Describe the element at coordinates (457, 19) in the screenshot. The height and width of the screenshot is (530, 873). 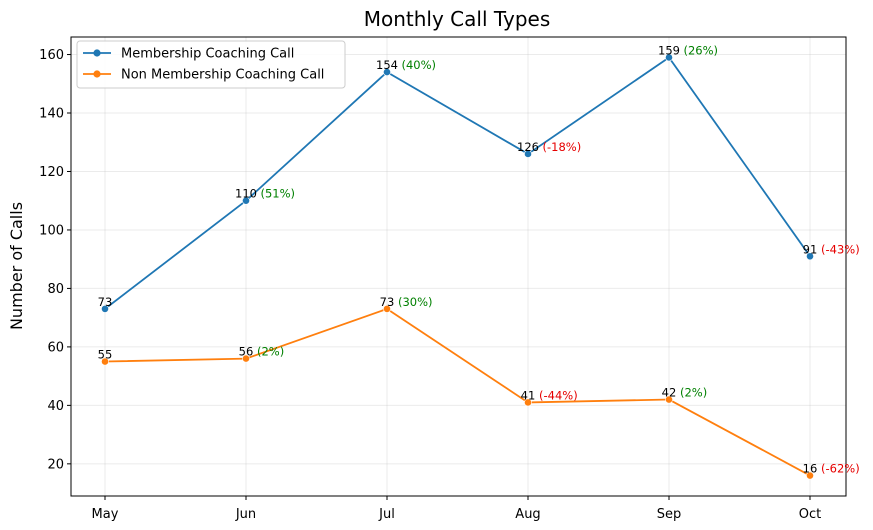
I see `chart-title: Monthly Call Types` at that location.